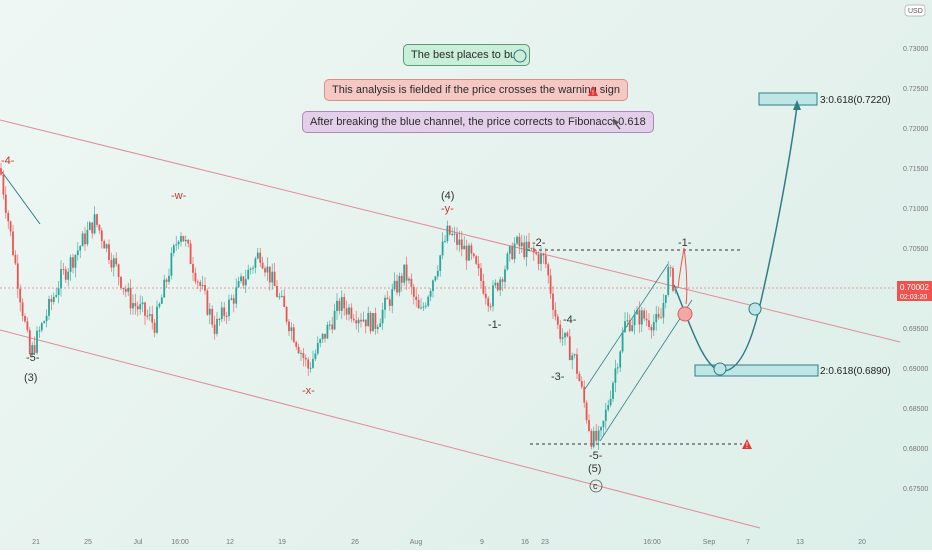 Image resolution: width=932 pixels, height=555 pixels. What do you see at coordinates (915, 49) in the screenshot?
I see `price-tick-0: 0.73000` at bounding box center [915, 49].